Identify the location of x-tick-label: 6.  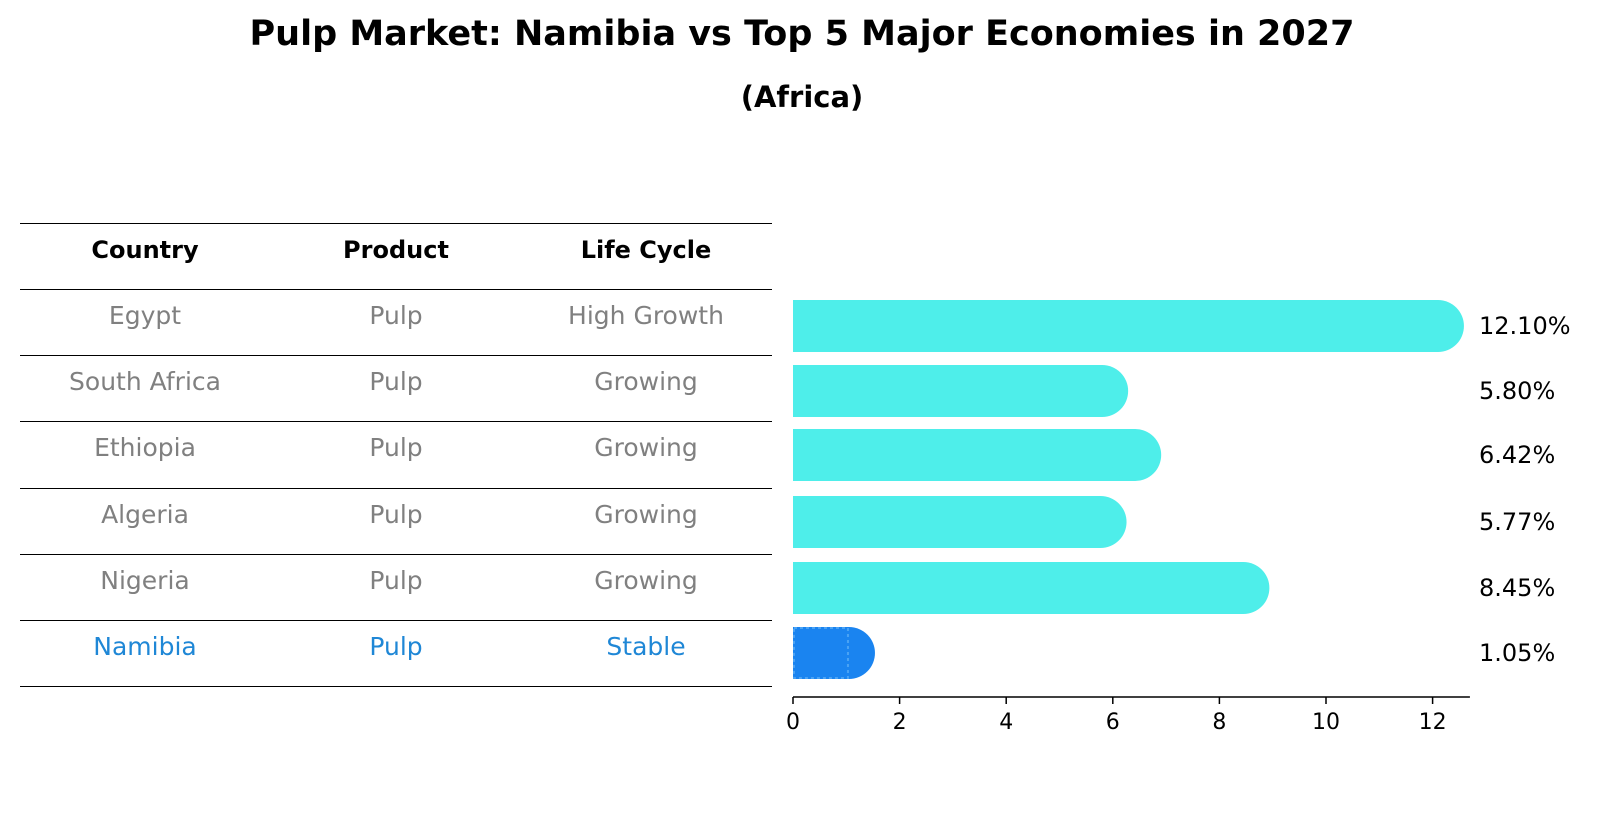
(1113, 722).